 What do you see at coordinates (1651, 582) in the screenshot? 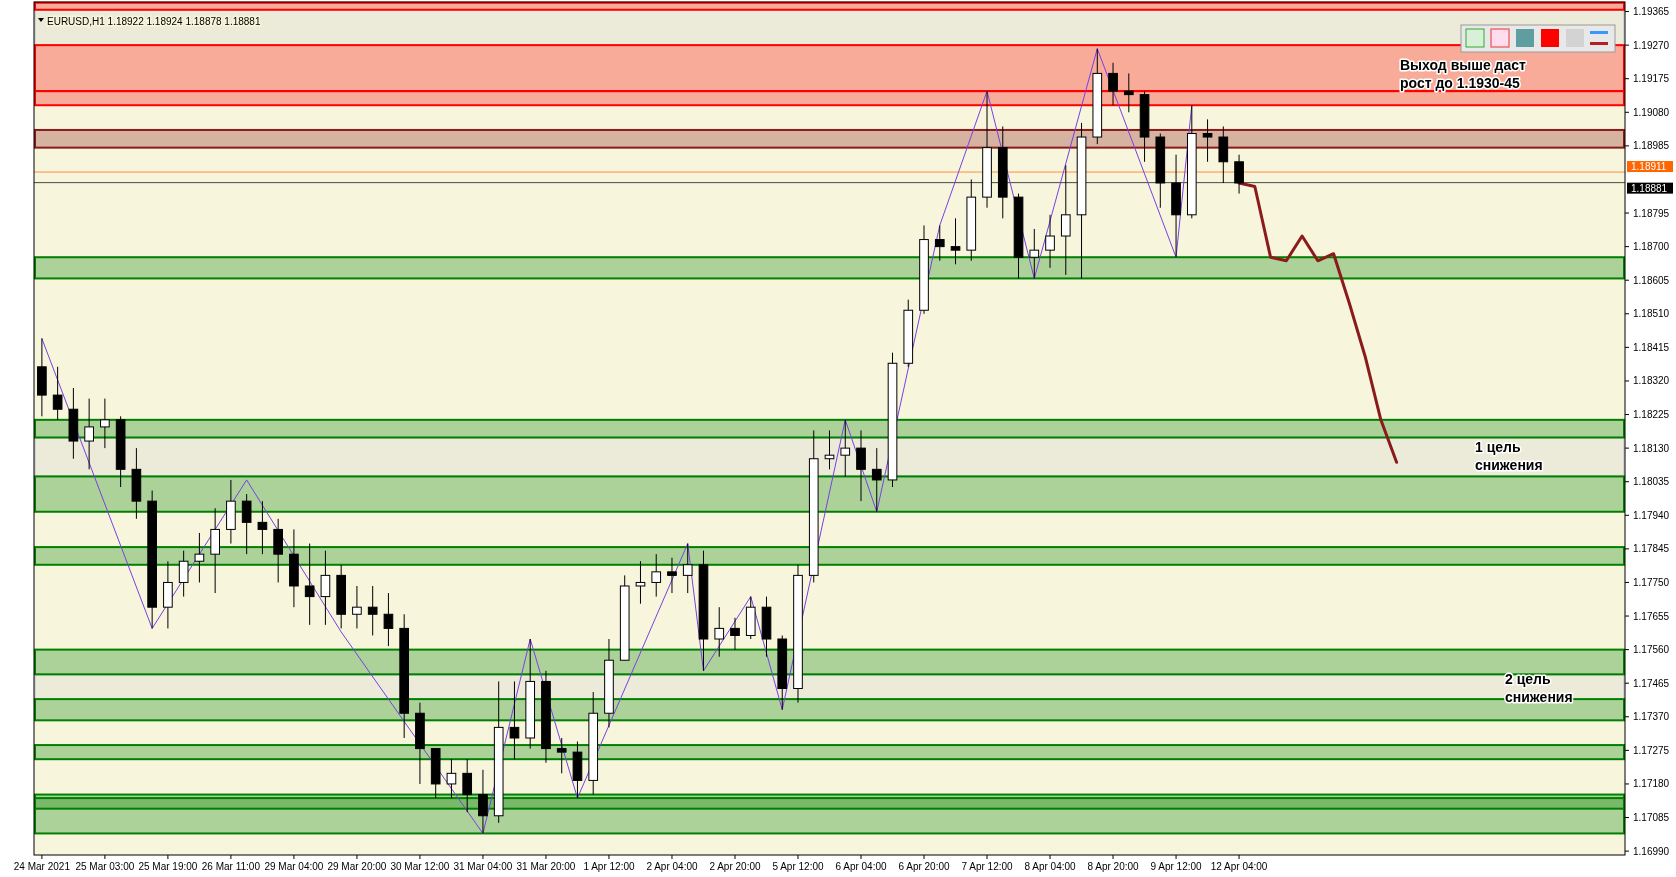
I see `y-tick-label: 1.17750` at bounding box center [1651, 582].